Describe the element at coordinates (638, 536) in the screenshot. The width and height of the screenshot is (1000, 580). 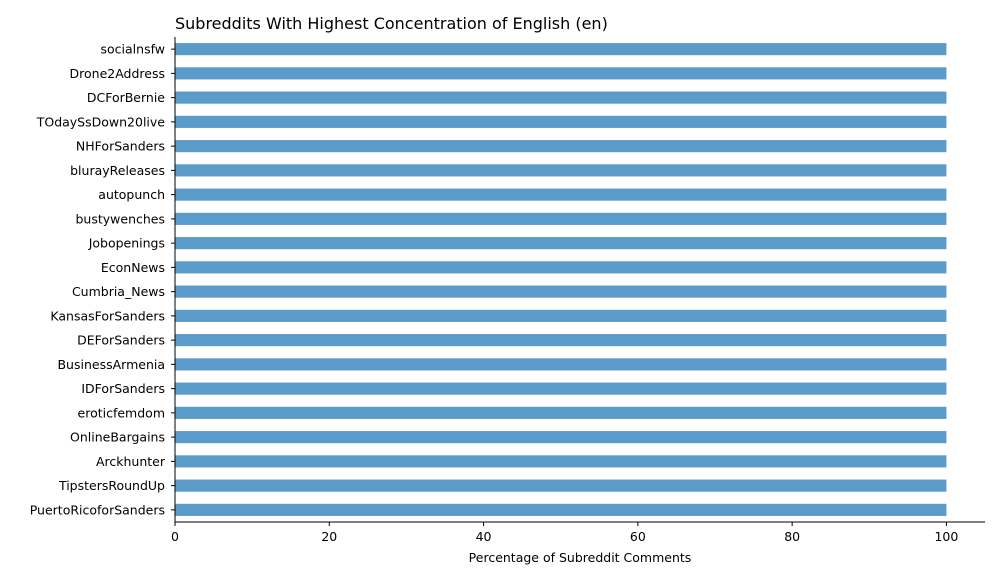
I see `x-tick-label: 60` at that location.